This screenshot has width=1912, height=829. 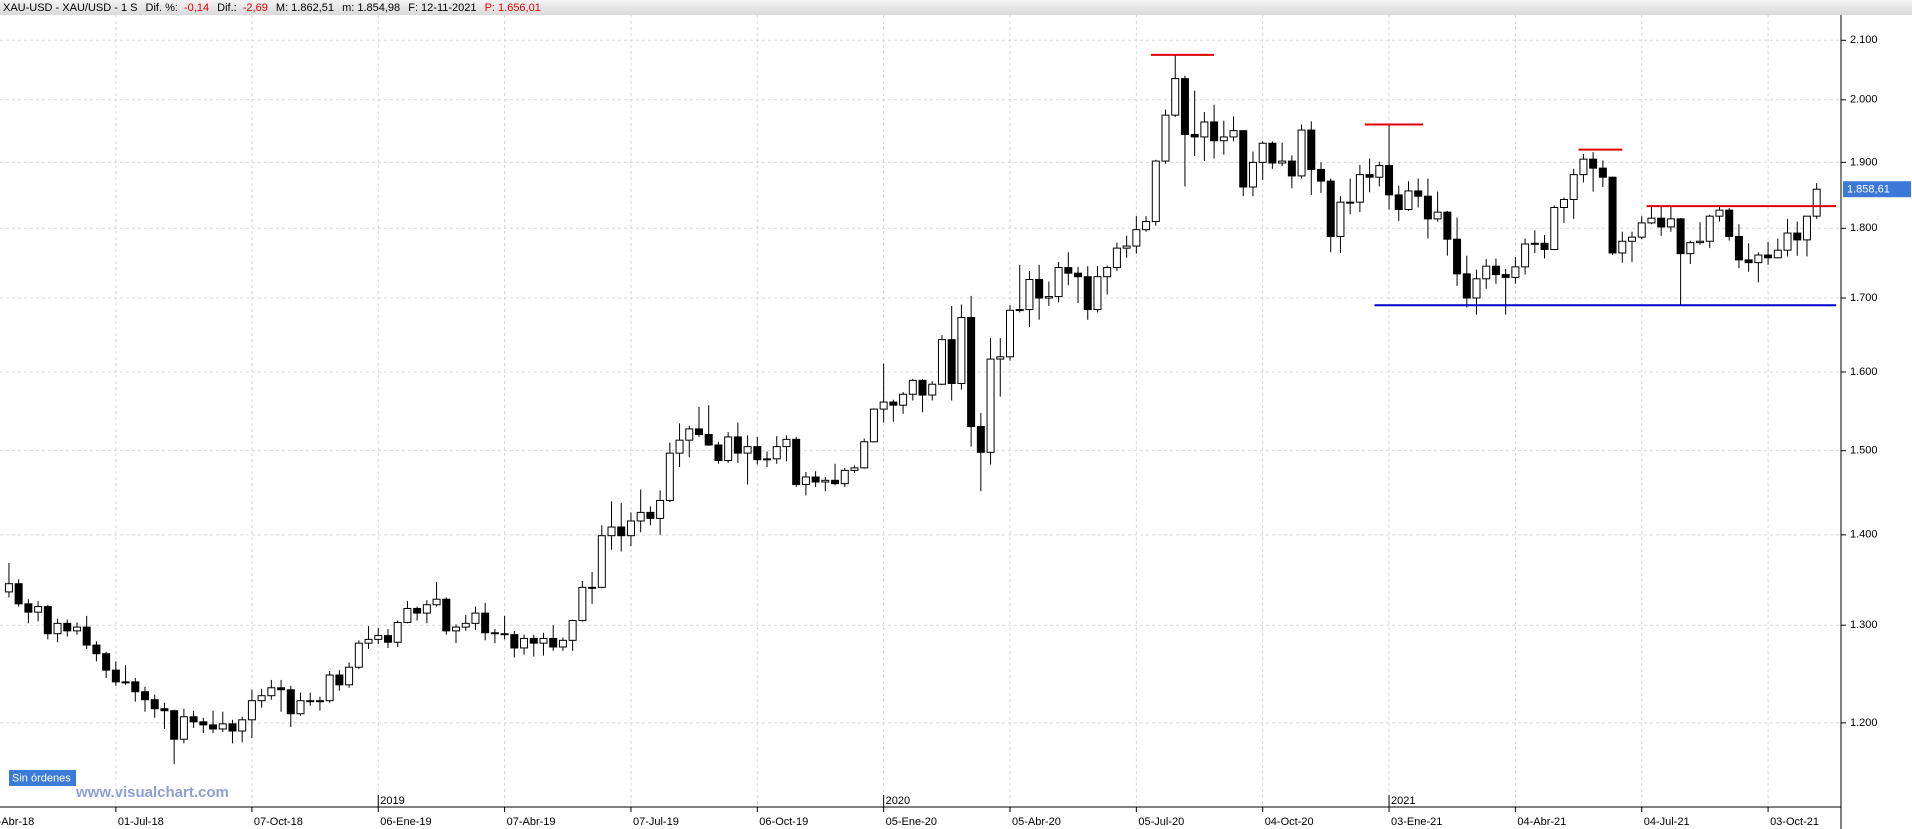 What do you see at coordinates (1864, 40) in the screenshot?
I see `y-tick-label: 2.100` at bounding box center [1864, 40].